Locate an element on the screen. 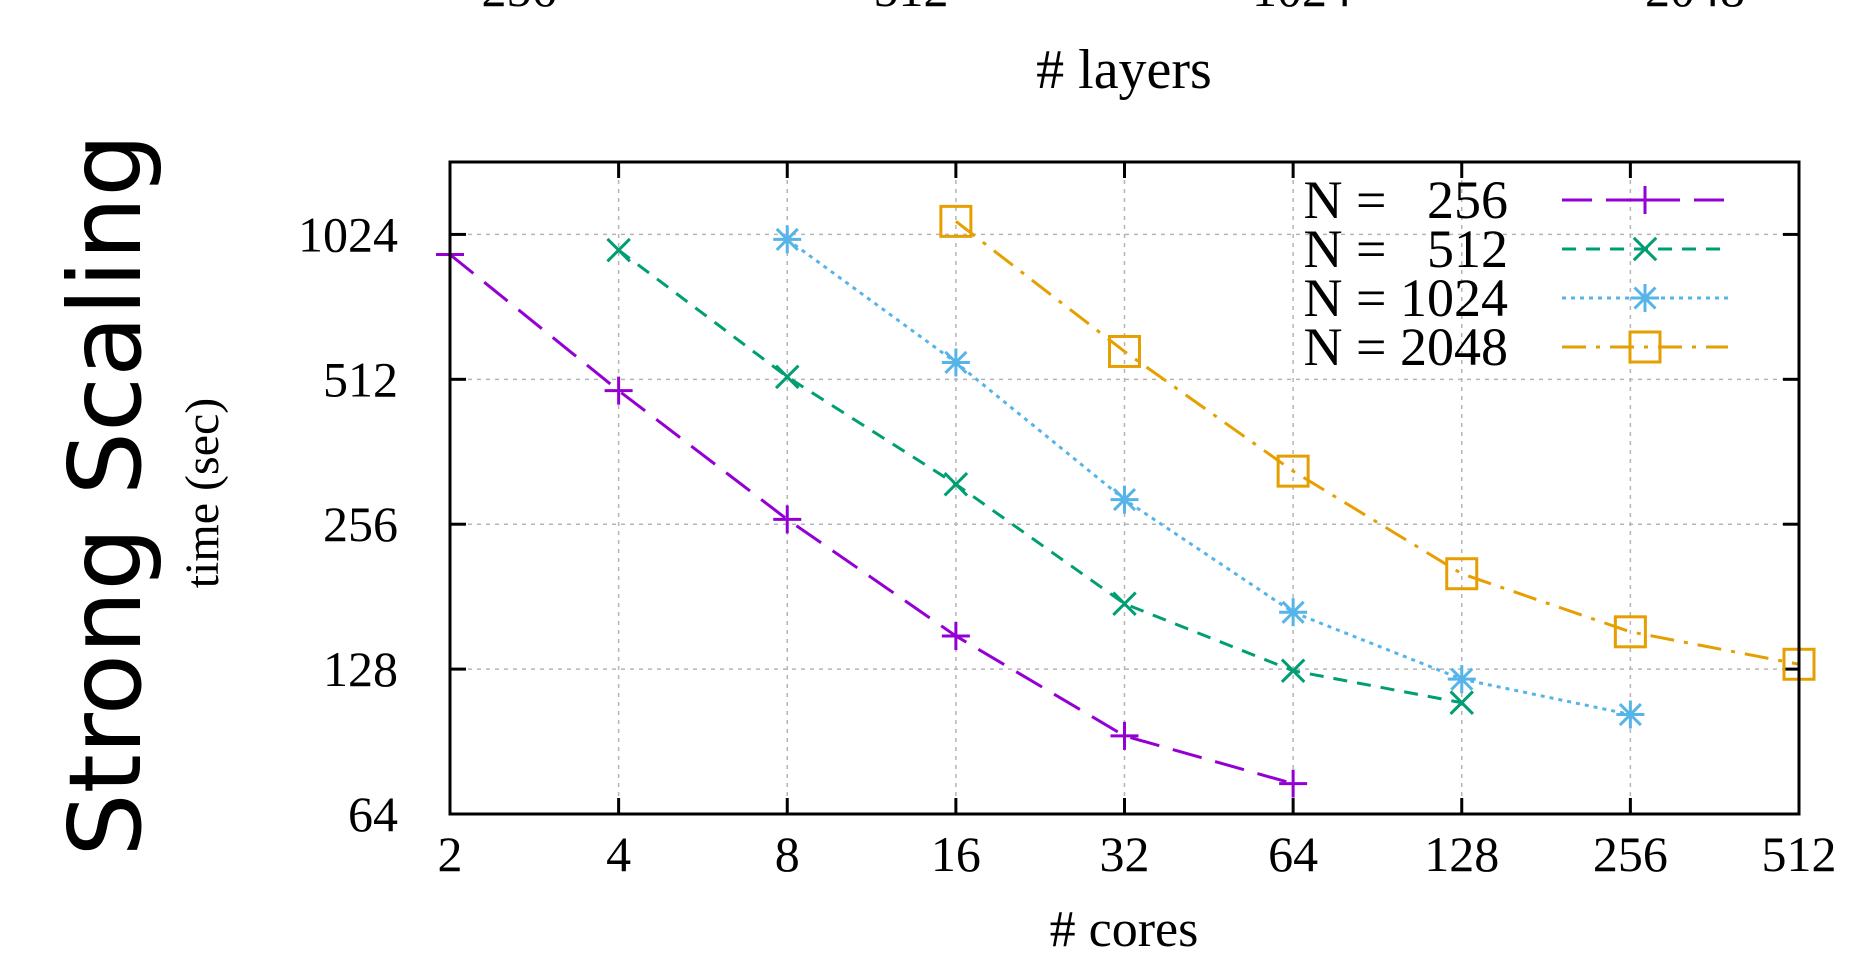 This screenshot has height=954, width=1850. y-axis-label: time (sec) is located at coordinates (202, 493).